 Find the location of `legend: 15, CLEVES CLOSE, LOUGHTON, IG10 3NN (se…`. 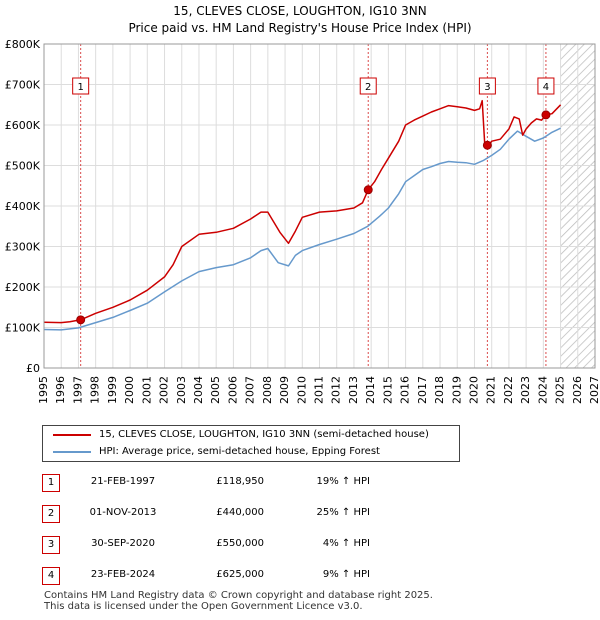

legend: 15, CLEVES CLOSE, LOUGHTON, IG10 3NN (se… is located at coordinates (251, 443).